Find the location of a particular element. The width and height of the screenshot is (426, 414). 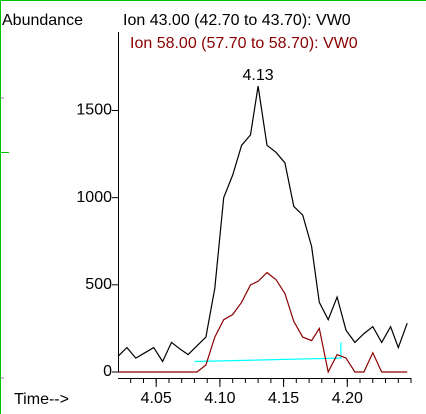

x-axis-ticks is located at coordinates (251, 382).